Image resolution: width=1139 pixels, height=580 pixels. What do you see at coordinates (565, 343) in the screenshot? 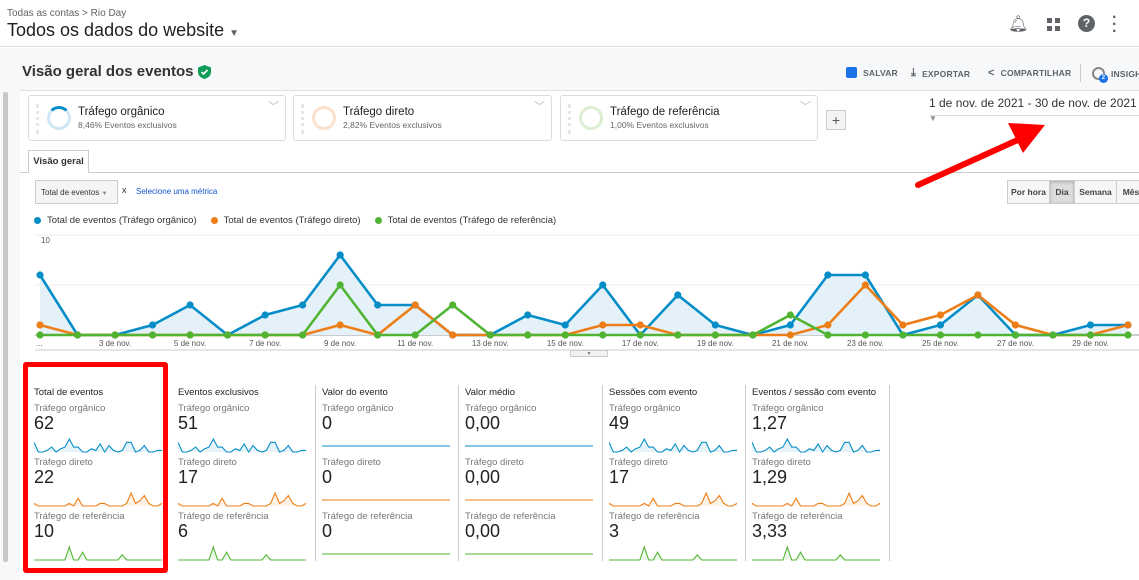
I see `x-tick-label: 15 de nov.` at bounding box center [565, 343].